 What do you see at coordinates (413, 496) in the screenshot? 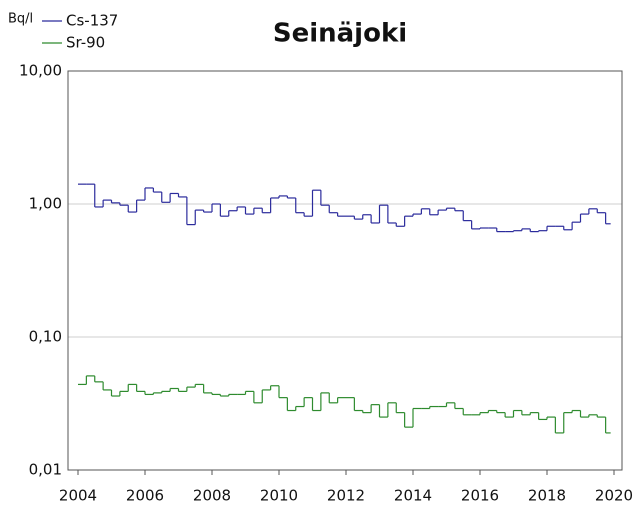
I see `x-tick-label: 2014` at bounding box center [413, 496].